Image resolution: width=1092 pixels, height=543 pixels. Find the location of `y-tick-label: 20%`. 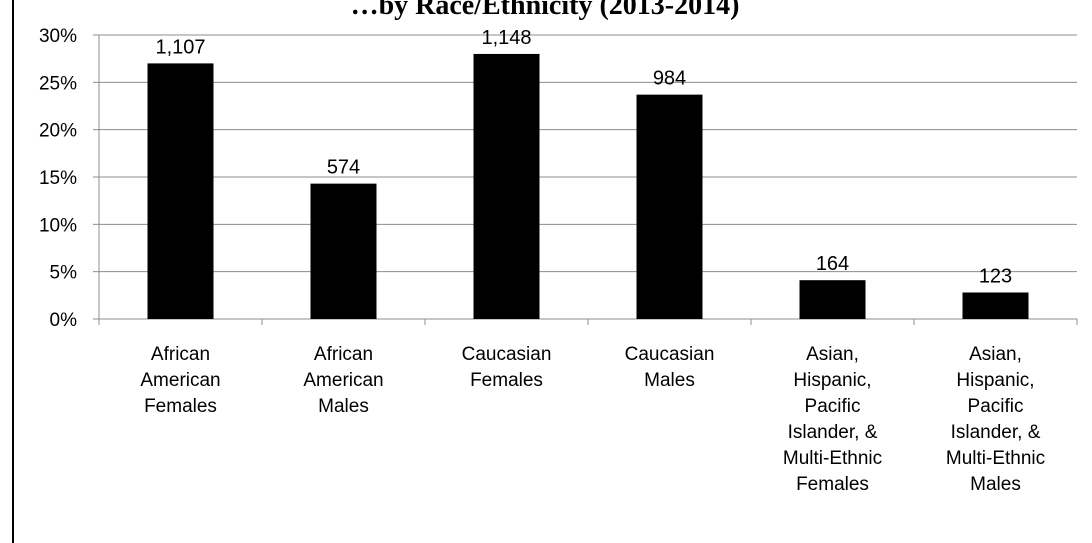

y-tick-label: 20% is located at coordinates (58, 131).